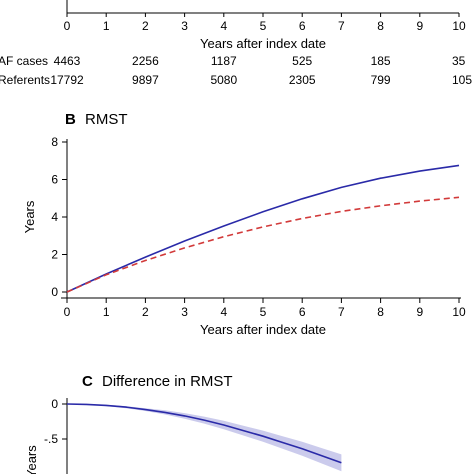 This screenshot has width=474, height=474. I want to click on panel-a-x-tick-label: 4, so click(223, 26).